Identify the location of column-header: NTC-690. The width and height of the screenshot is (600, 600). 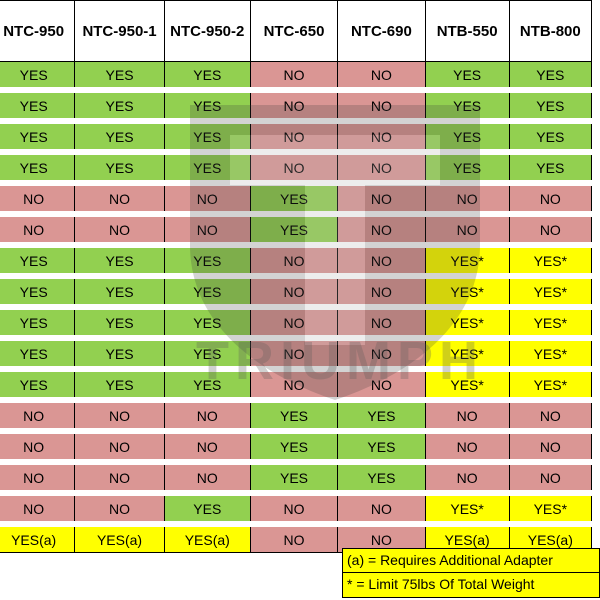
(381, 31).